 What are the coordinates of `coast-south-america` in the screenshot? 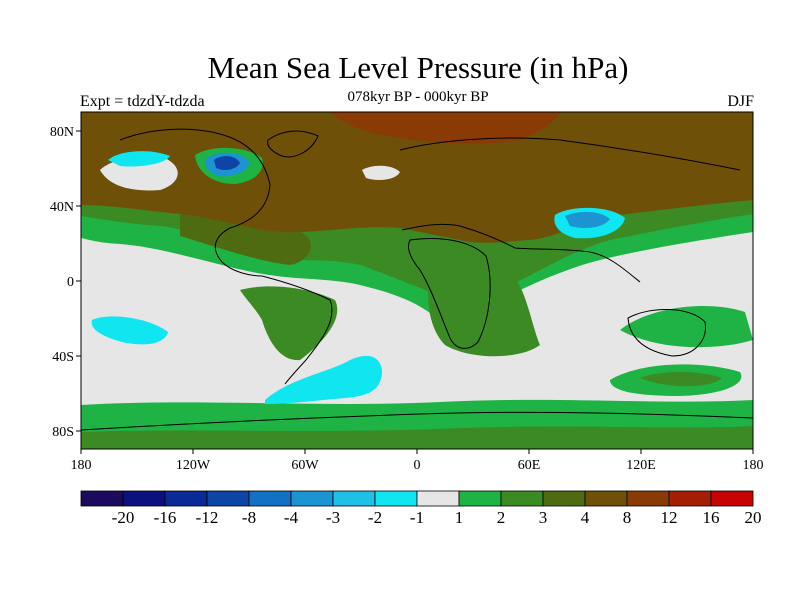 It's located at (297, 330).